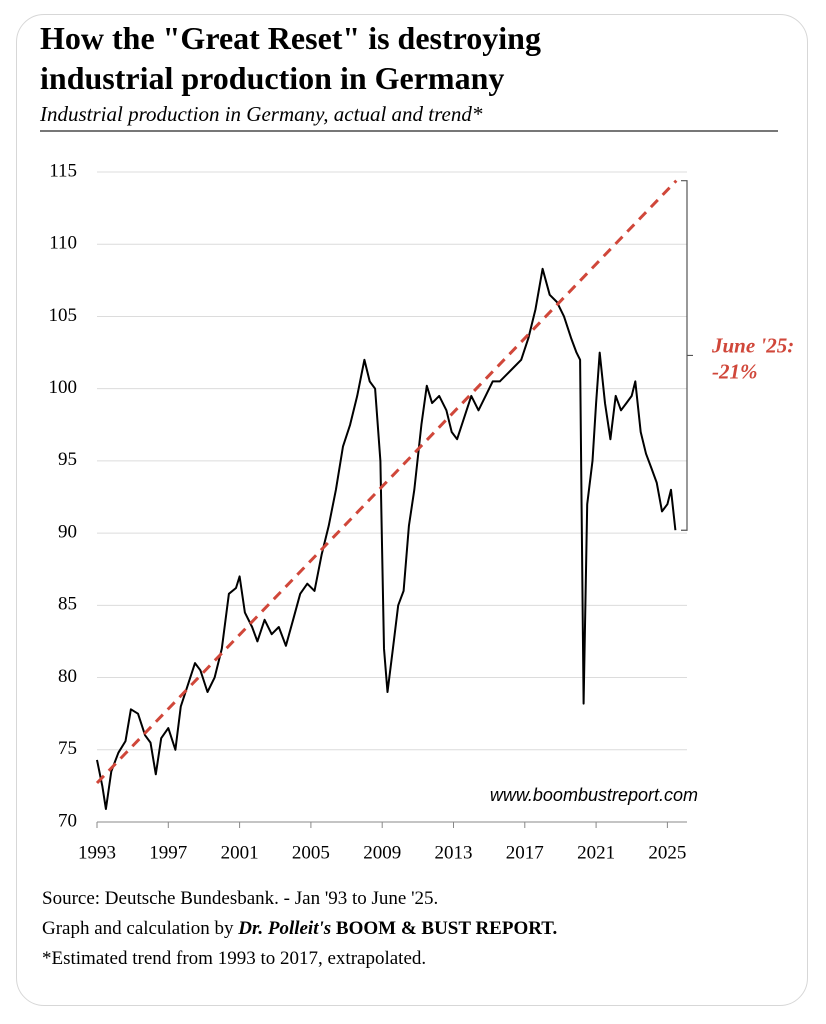 The image size is (826, 1024). I want to click on y-tick-label: 95, so click(67, 459).